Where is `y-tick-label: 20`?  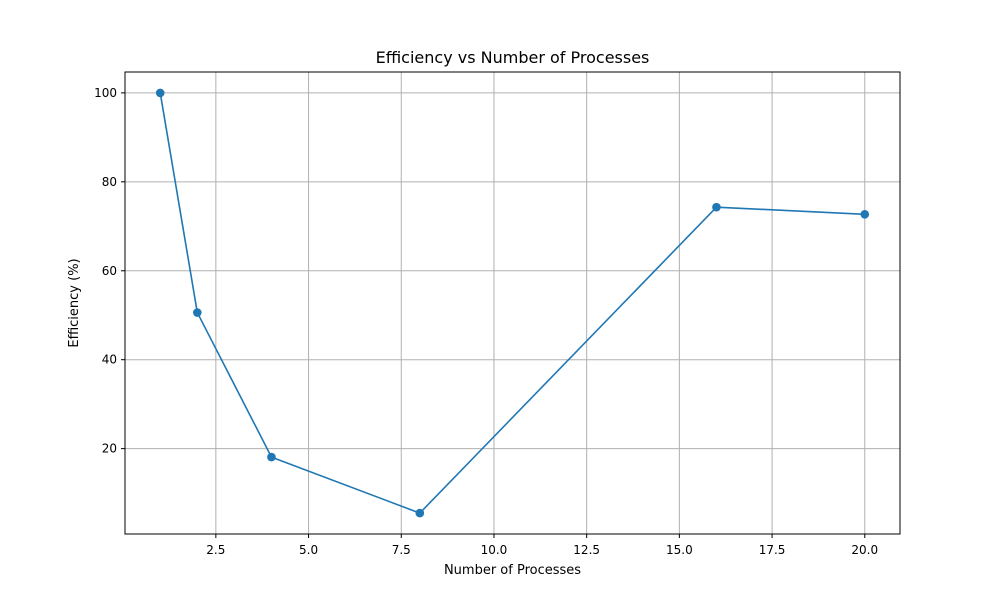
y-tick-label: 20 is located at coordinates (109, 449).